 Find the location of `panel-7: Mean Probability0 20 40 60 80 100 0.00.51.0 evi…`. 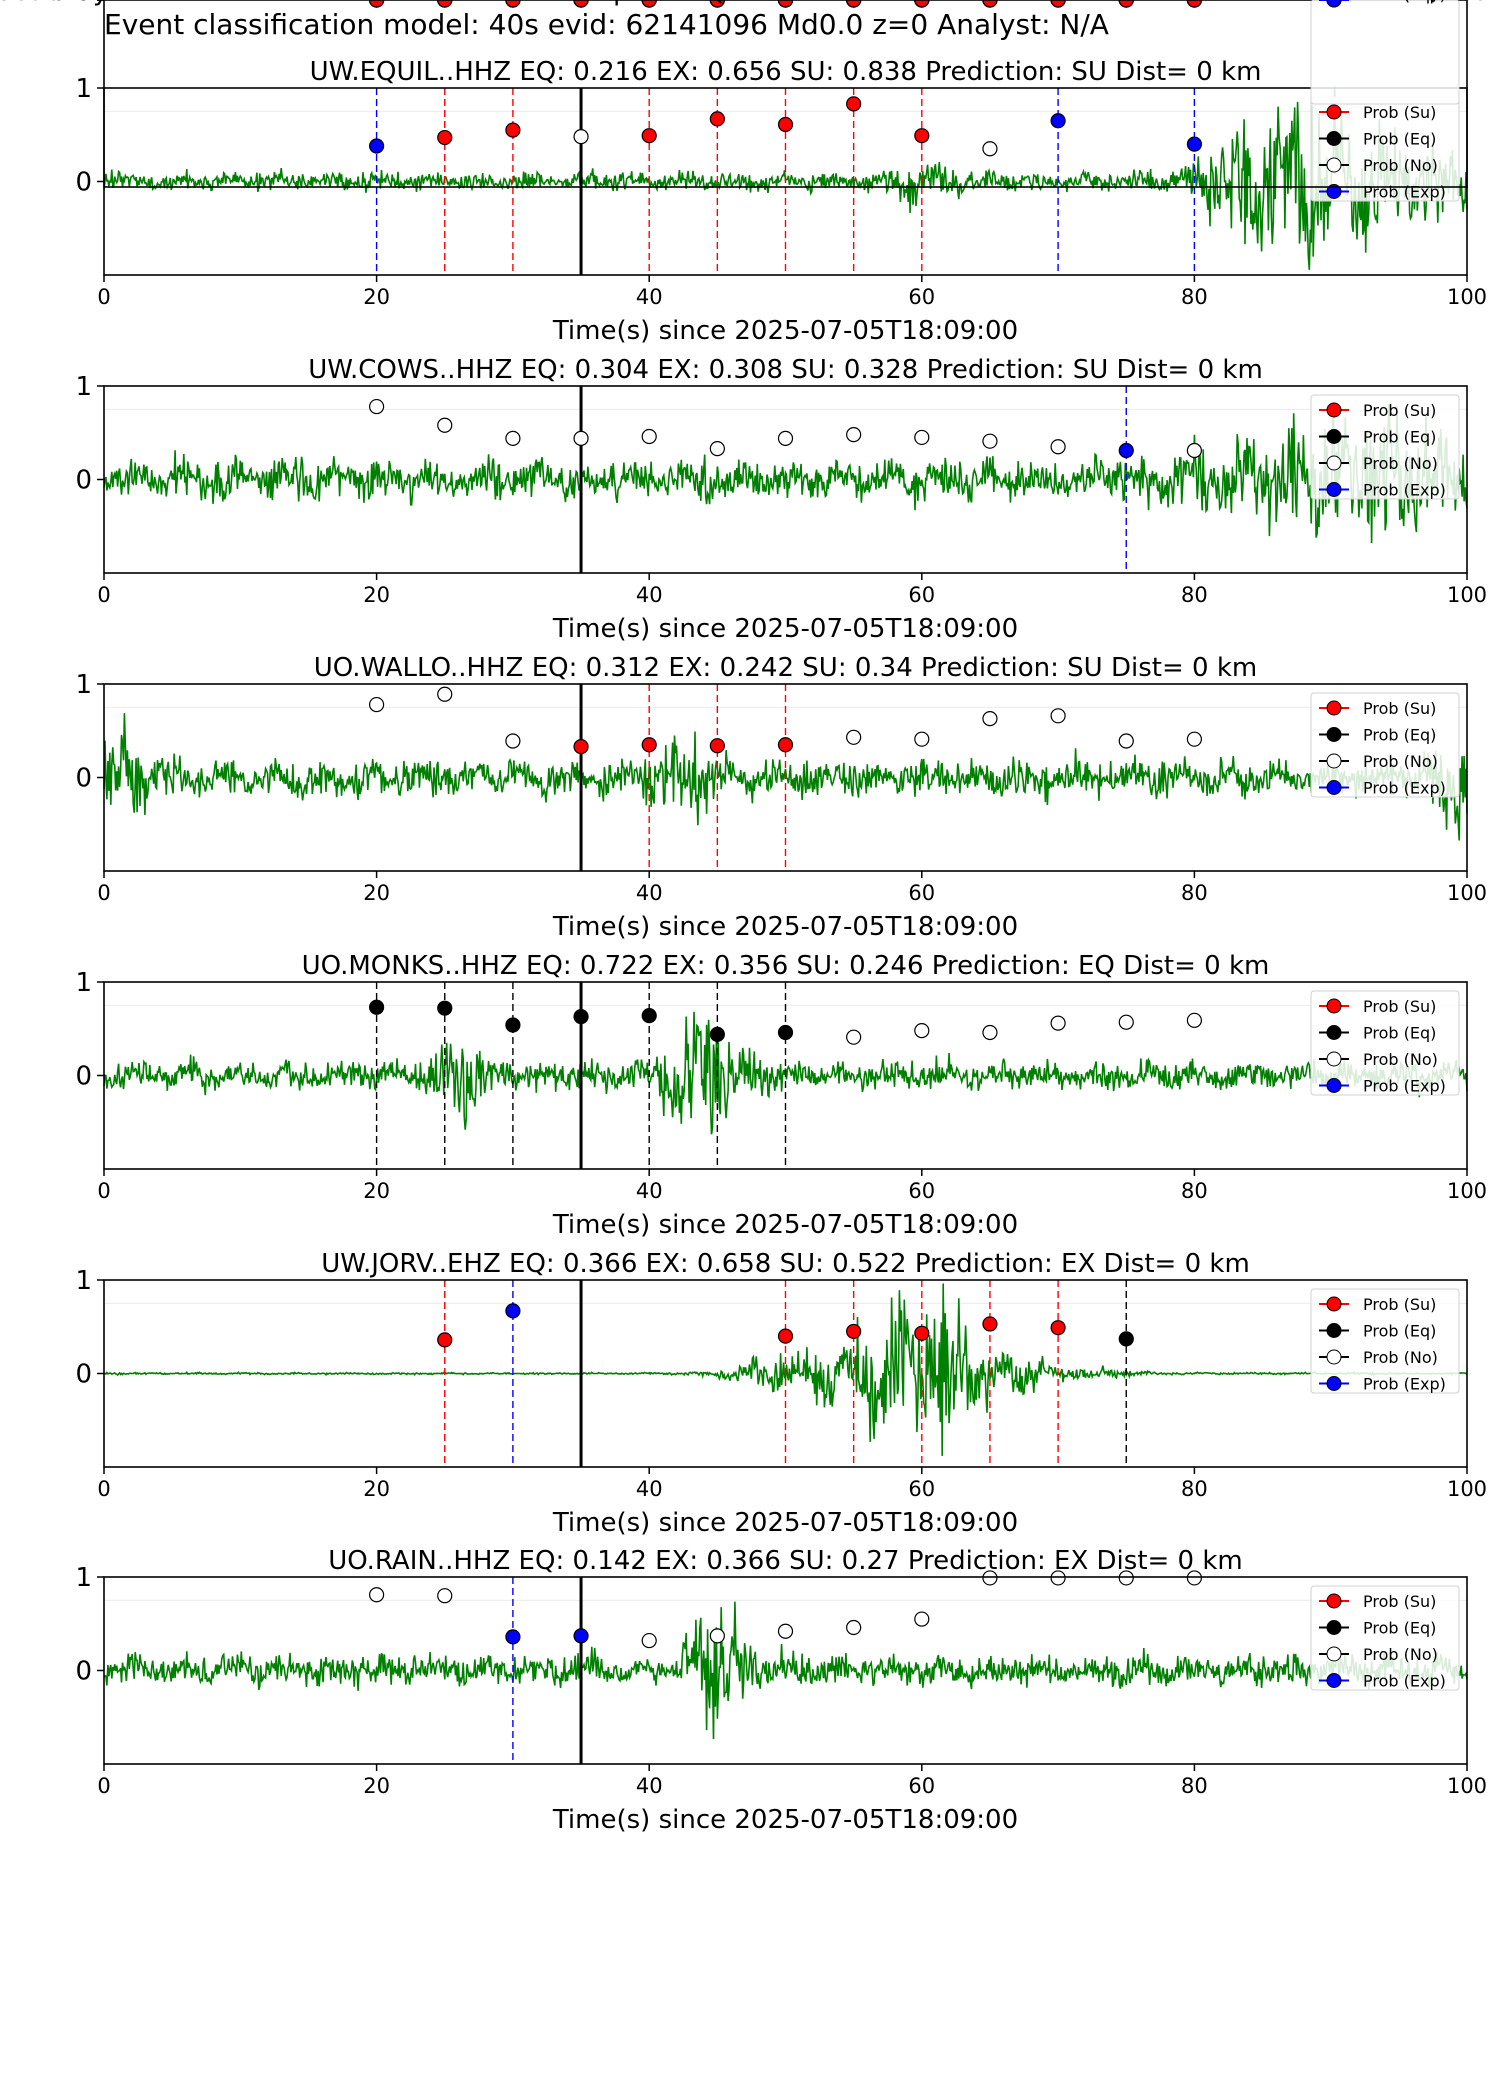

panel-7: Mean Probability0 20 40 60 80 100 0.00.51.0 evi… is located at coordinates (743, 94).